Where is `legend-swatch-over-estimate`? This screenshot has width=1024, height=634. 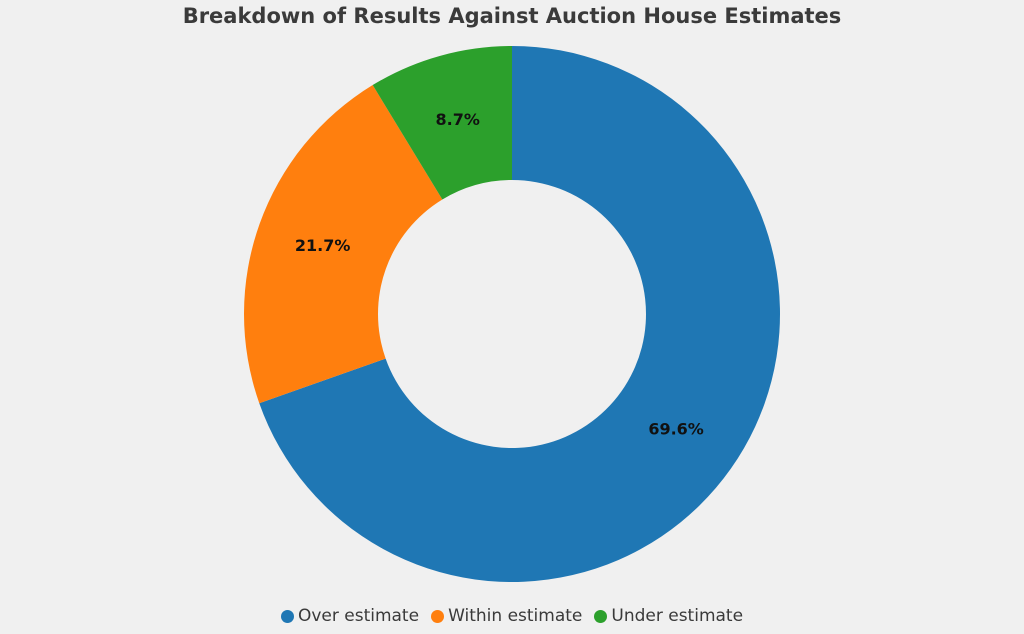 legend-swatch-over-estimate is located at coordinates (287, 616).